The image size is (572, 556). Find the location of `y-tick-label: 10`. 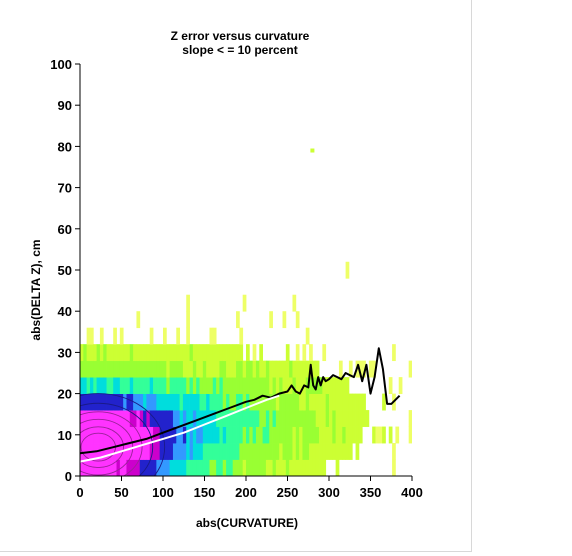

y-tick-label: 10 is located at coordinates (65, 435).